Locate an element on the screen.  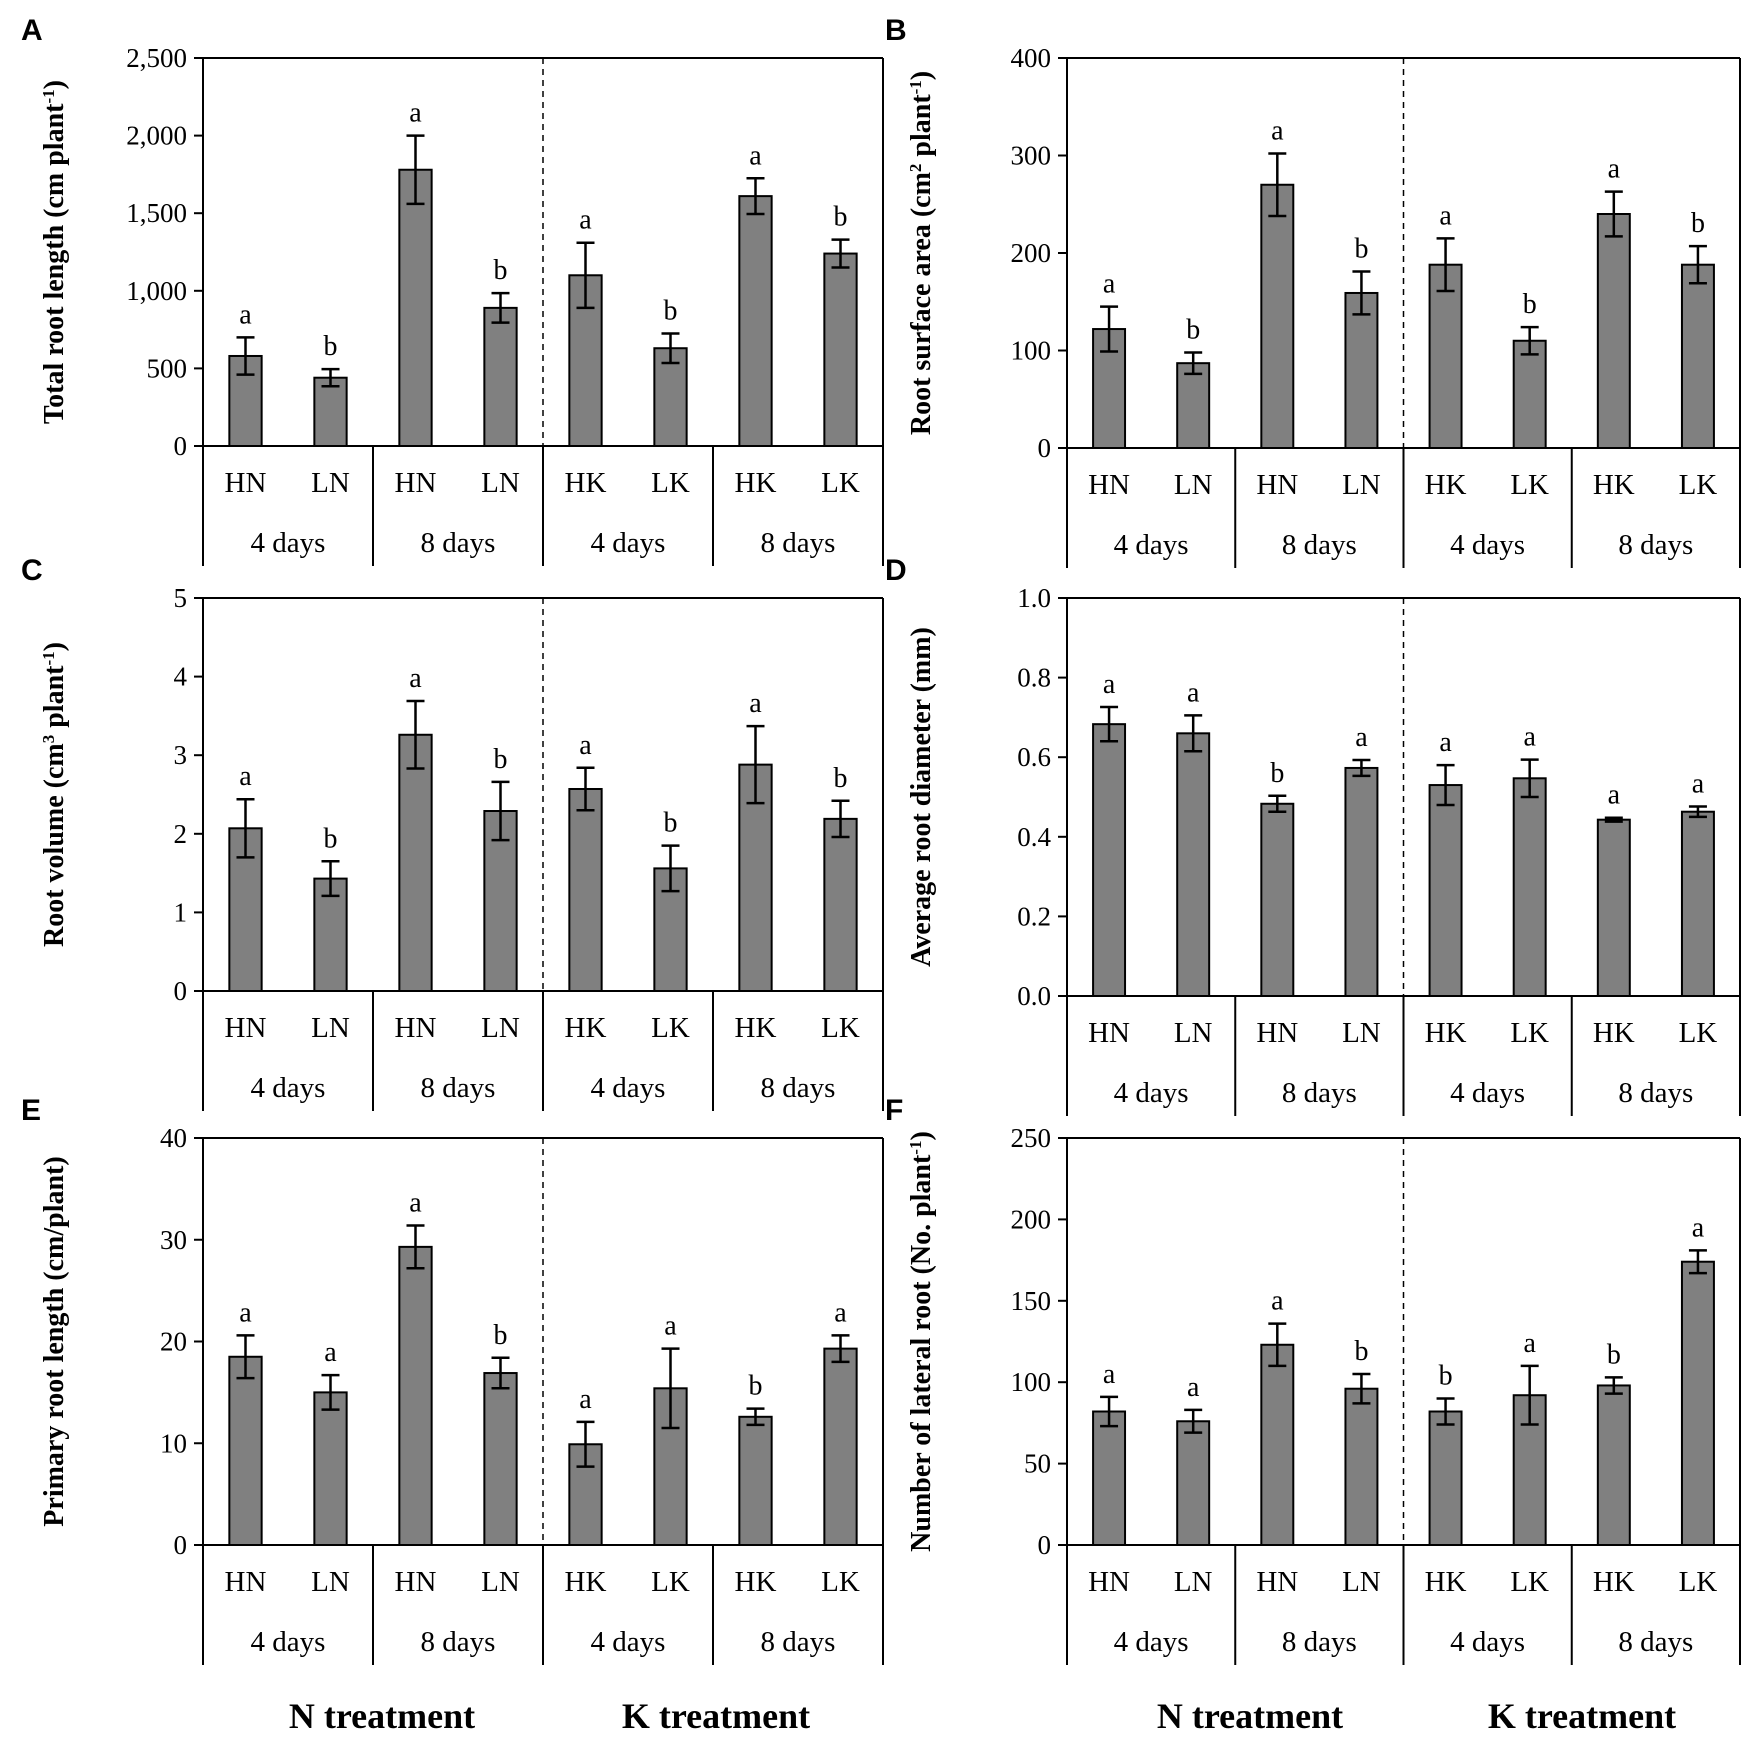
y-tick-label: 2,500 is located at coordinates (156, 58).